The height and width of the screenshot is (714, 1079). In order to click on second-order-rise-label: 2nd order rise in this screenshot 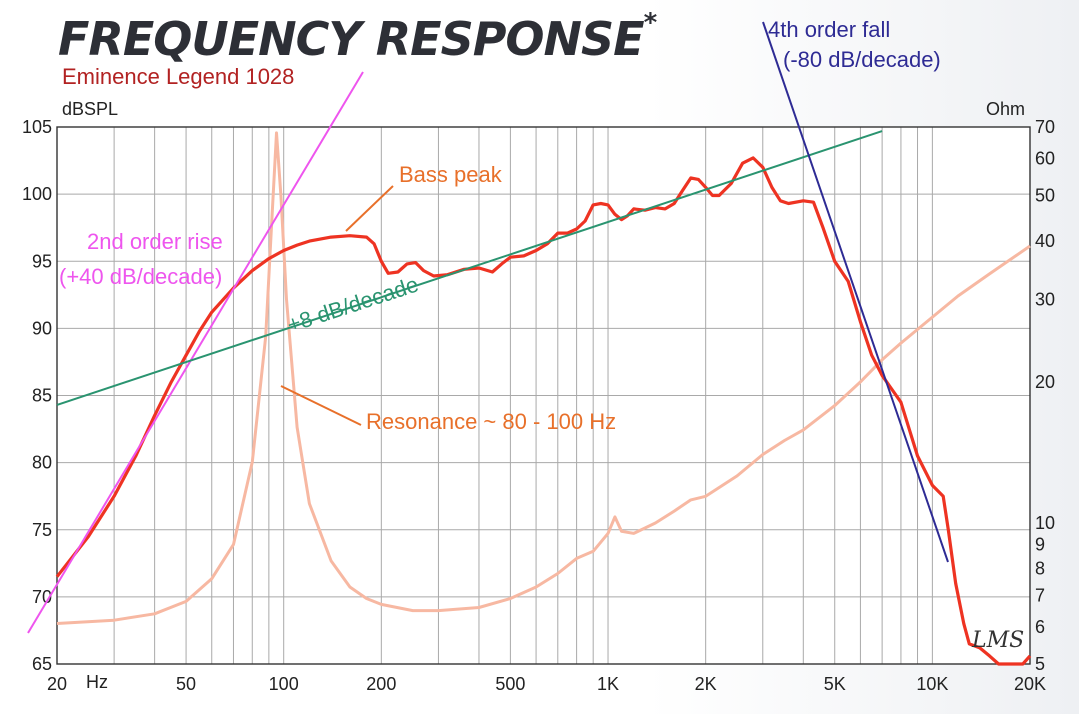, I will do `click(155, 241)`.